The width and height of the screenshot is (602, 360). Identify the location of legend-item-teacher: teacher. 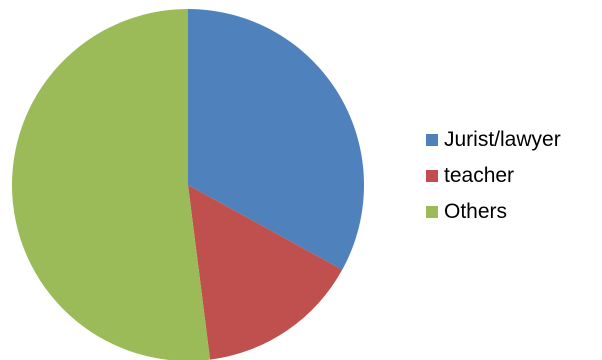
(493, 175).